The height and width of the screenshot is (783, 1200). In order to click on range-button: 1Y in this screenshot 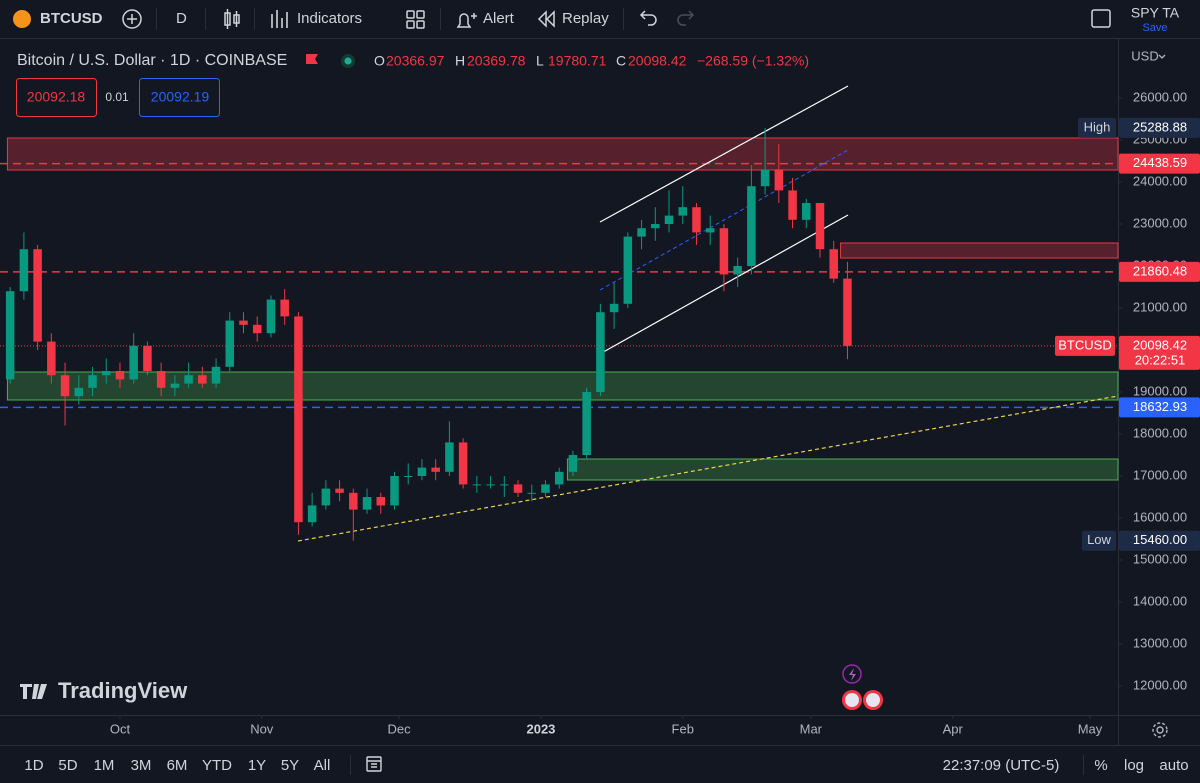, I will do `click(257, 765)`.